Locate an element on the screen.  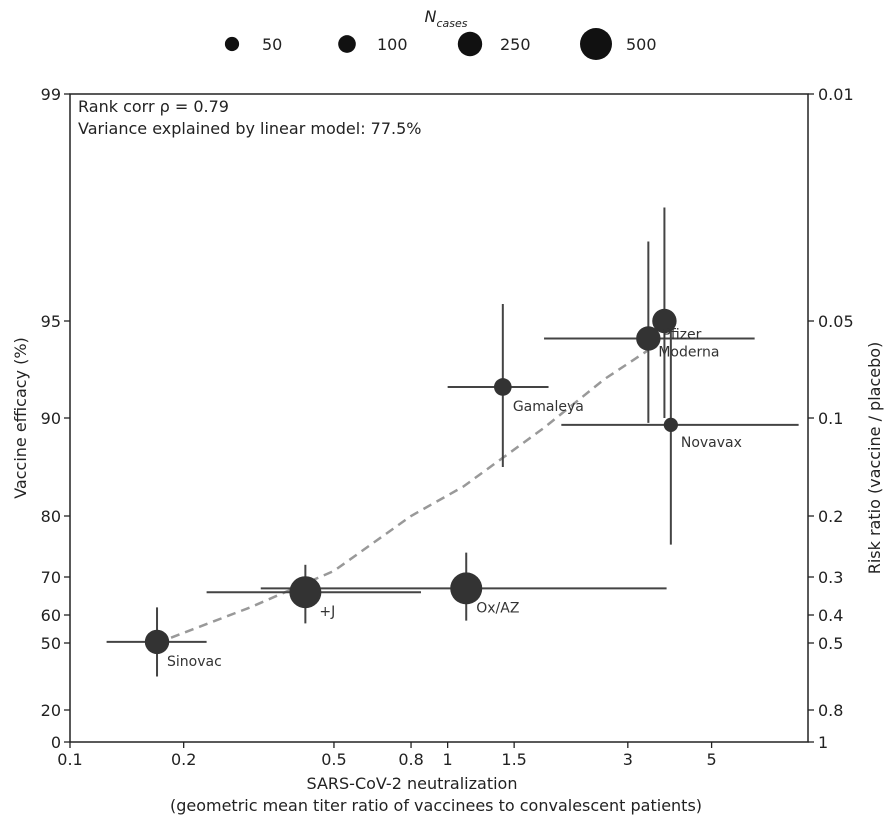
y-tick-label: 60 is located at coordinates (51, 615).